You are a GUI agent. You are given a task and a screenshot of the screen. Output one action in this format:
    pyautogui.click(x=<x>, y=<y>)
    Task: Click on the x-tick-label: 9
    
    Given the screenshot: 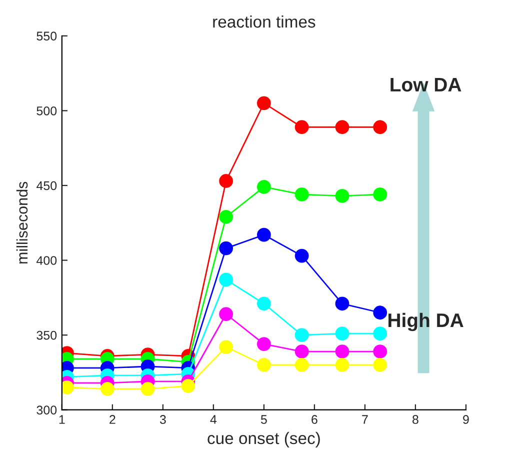 What is the action you would take?
    pyautogui.click(x=466, y=419)
    